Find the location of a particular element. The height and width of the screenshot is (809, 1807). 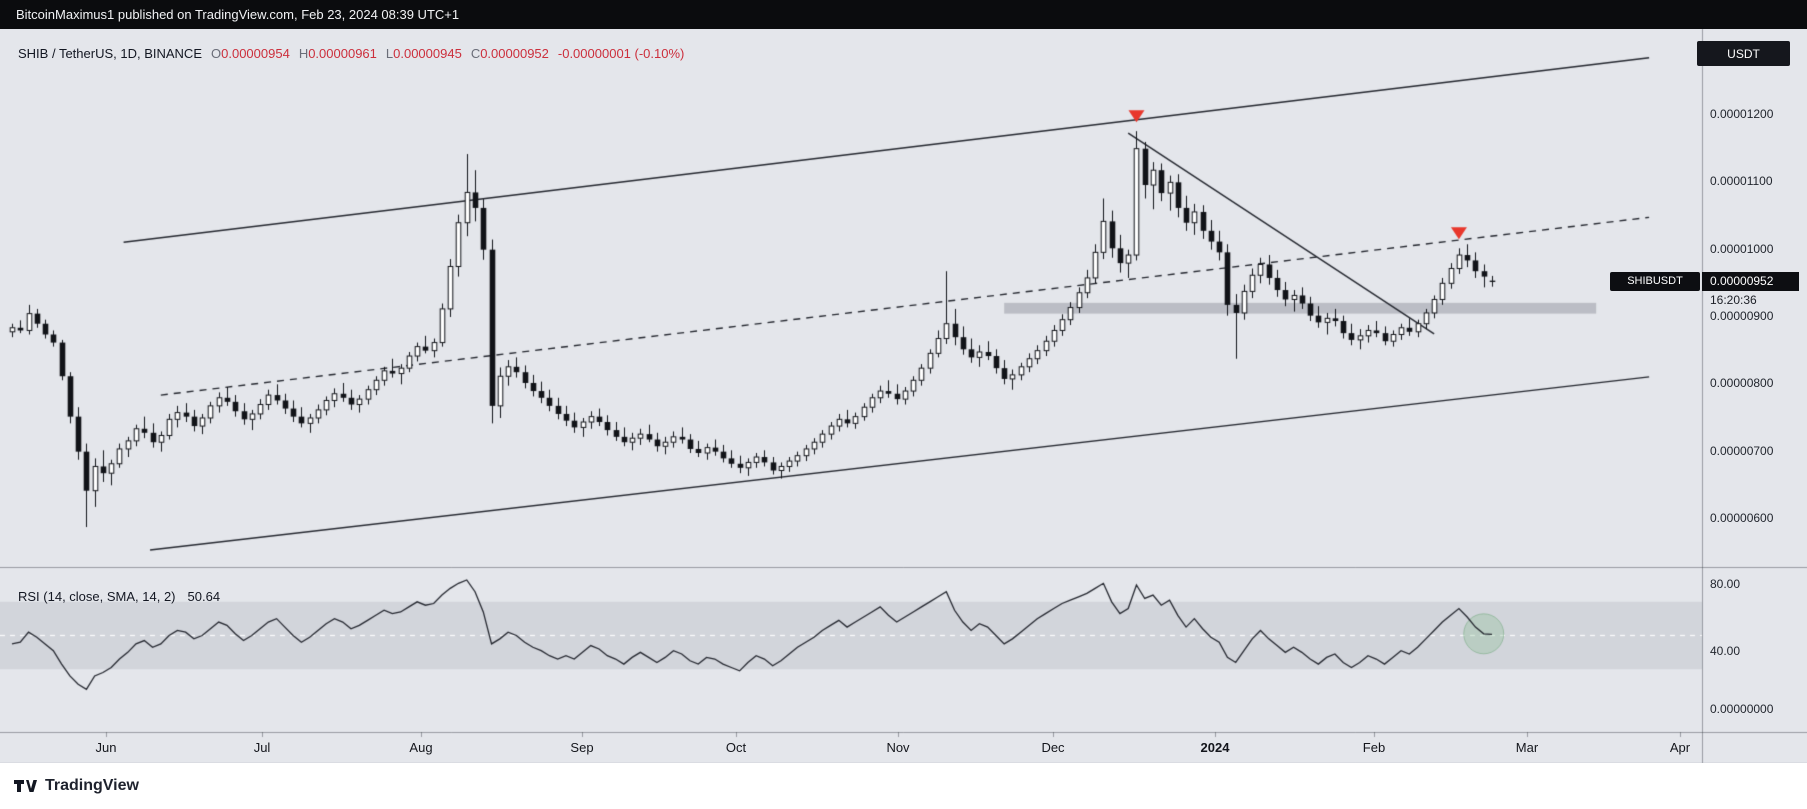

time-axis-label: Nov is located at coordinates (898, 747).